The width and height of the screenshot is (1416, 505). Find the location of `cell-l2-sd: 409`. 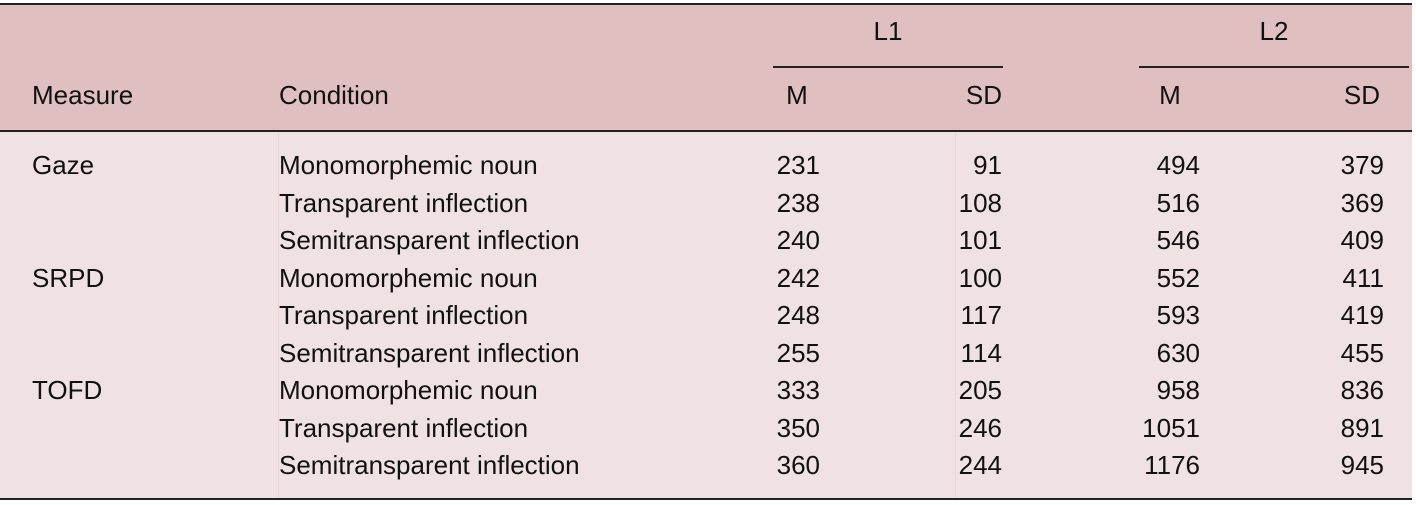

cell-l2-sd: 409 is located at coordinates (1362, 240).